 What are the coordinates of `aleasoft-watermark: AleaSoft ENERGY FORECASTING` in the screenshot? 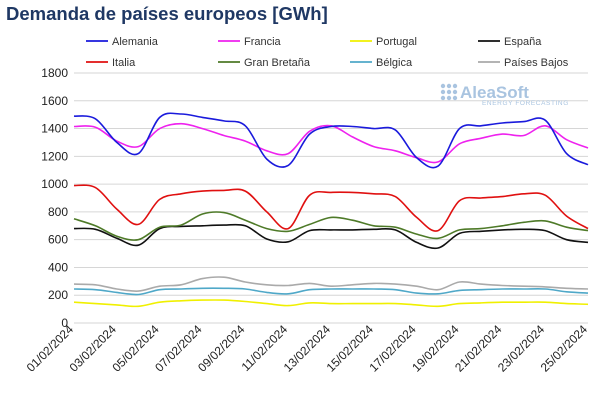 It's located at (504, 95).